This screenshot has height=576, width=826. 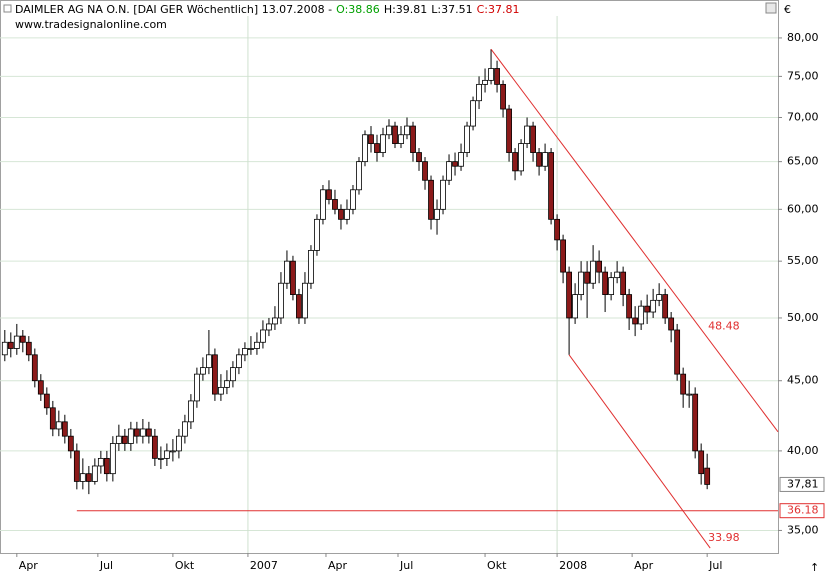 I want to click on support-label-box, so click(x=802, y=511).